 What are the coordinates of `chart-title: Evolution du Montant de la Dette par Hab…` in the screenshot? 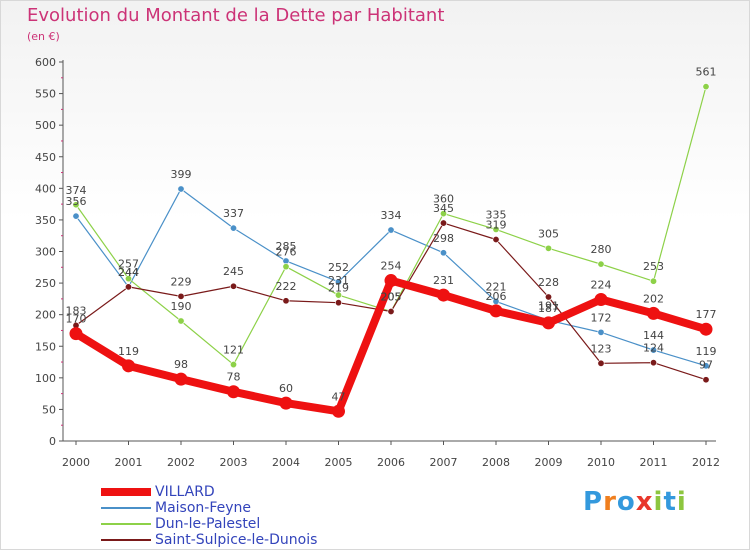 It's located at (236, 15).